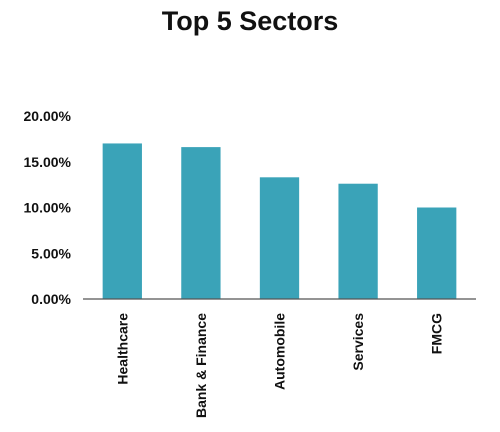 Image resolution: width=500 pixels, height=432 pixels. I want to click on x-tick-label: Healthcare, so click(122, 349).